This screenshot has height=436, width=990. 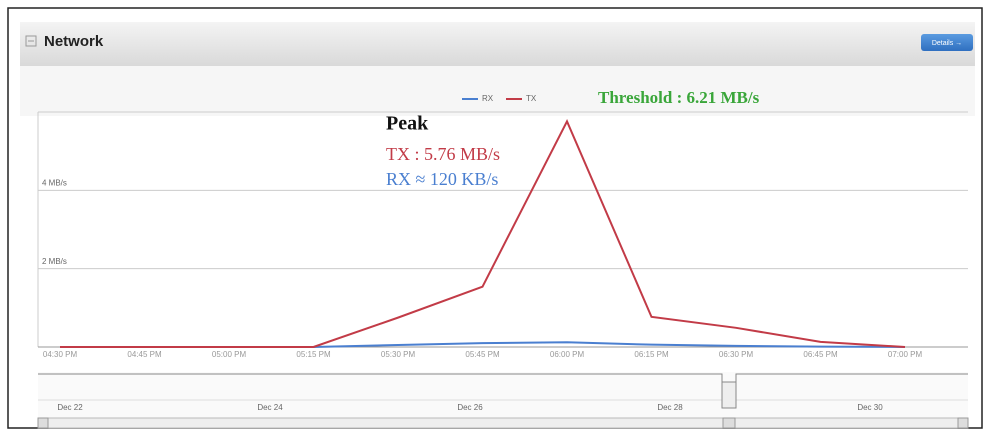 What do you see at coordinates (470, 407) in the screenshot?
I see `navigator-label: Dec 26` at bounding box center [470, 407].